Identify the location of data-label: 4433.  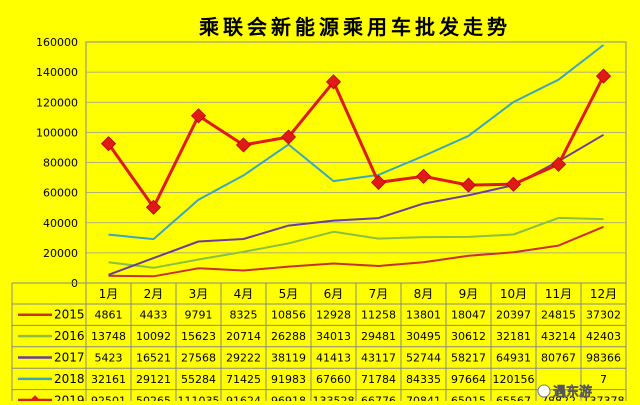
(154, 315).